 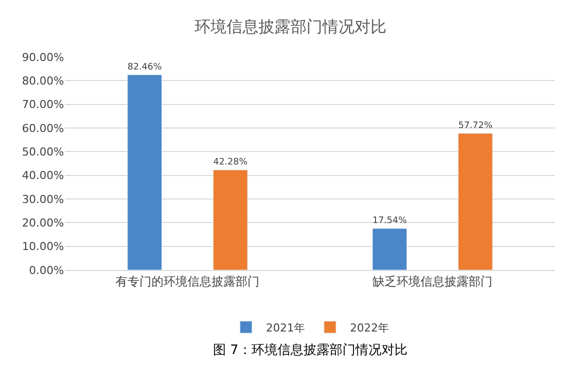 I want to click on legend-label: 2022年, so click(x=369, y=327).